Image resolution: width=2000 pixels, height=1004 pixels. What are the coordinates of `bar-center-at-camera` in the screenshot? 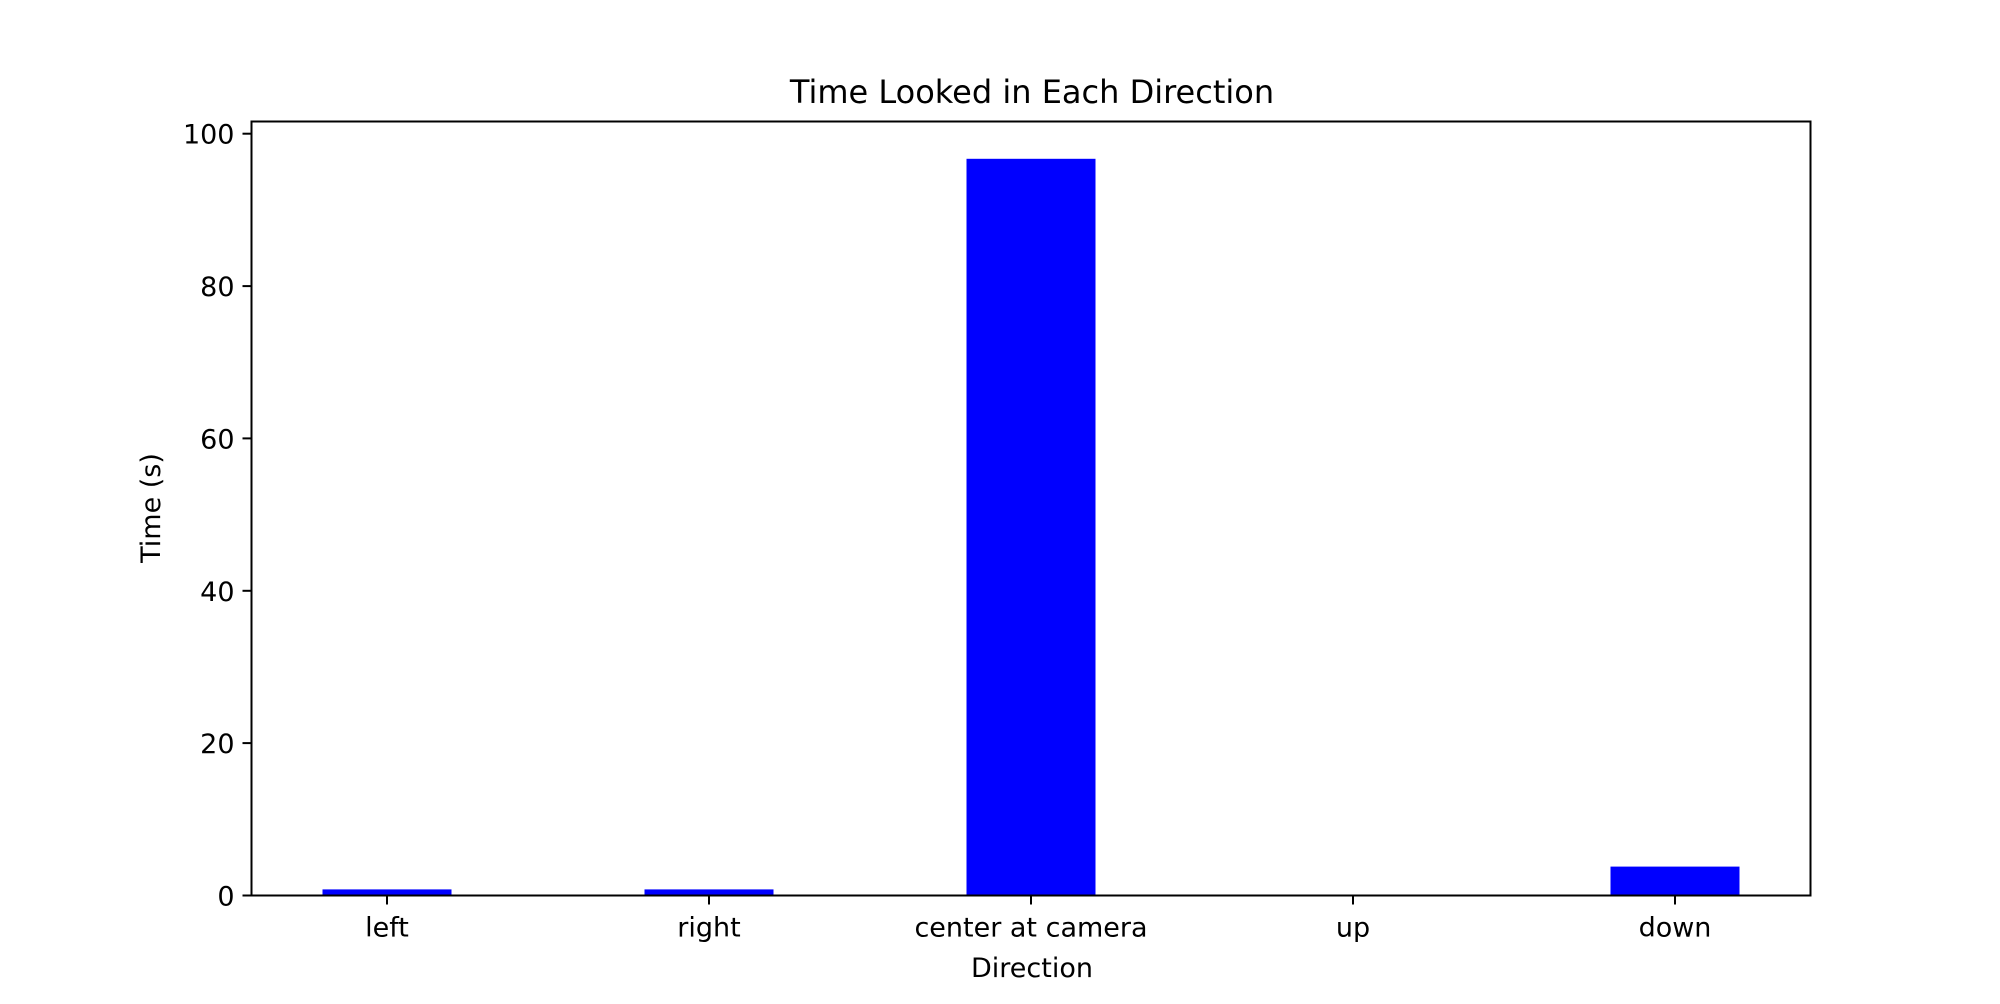 It's located at (1031, 527).